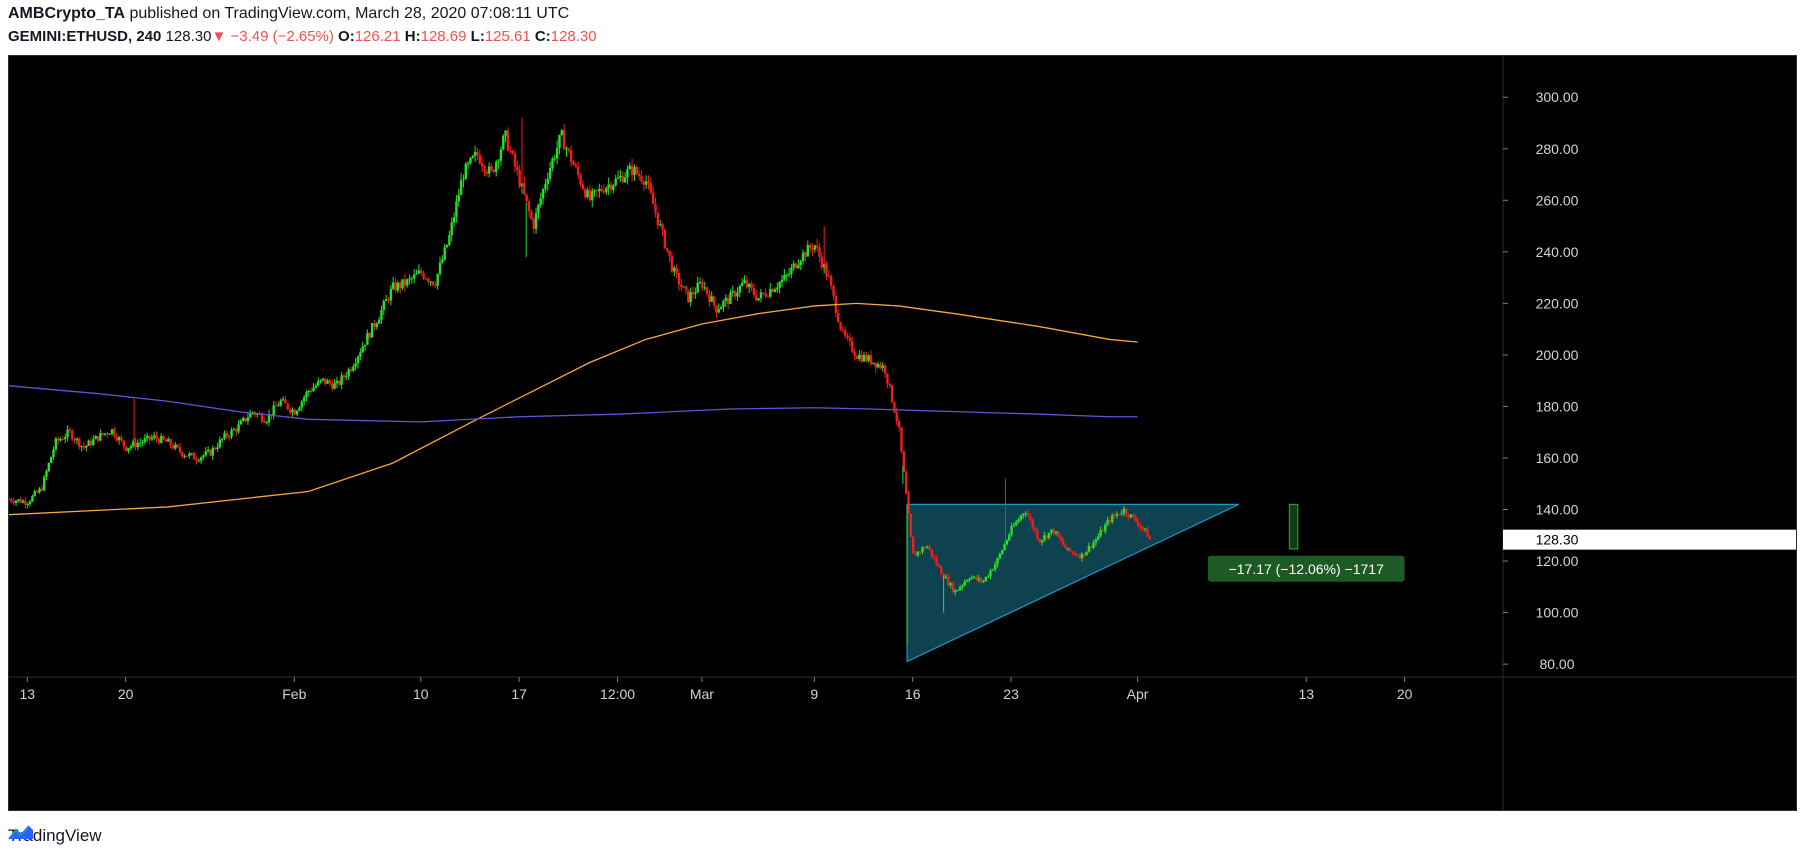 This screenshot has width=1805, height=859. Describe the element at coordinates (1557, 355) in the screenshot. I see `y-tick-label: 200.00` at that location.